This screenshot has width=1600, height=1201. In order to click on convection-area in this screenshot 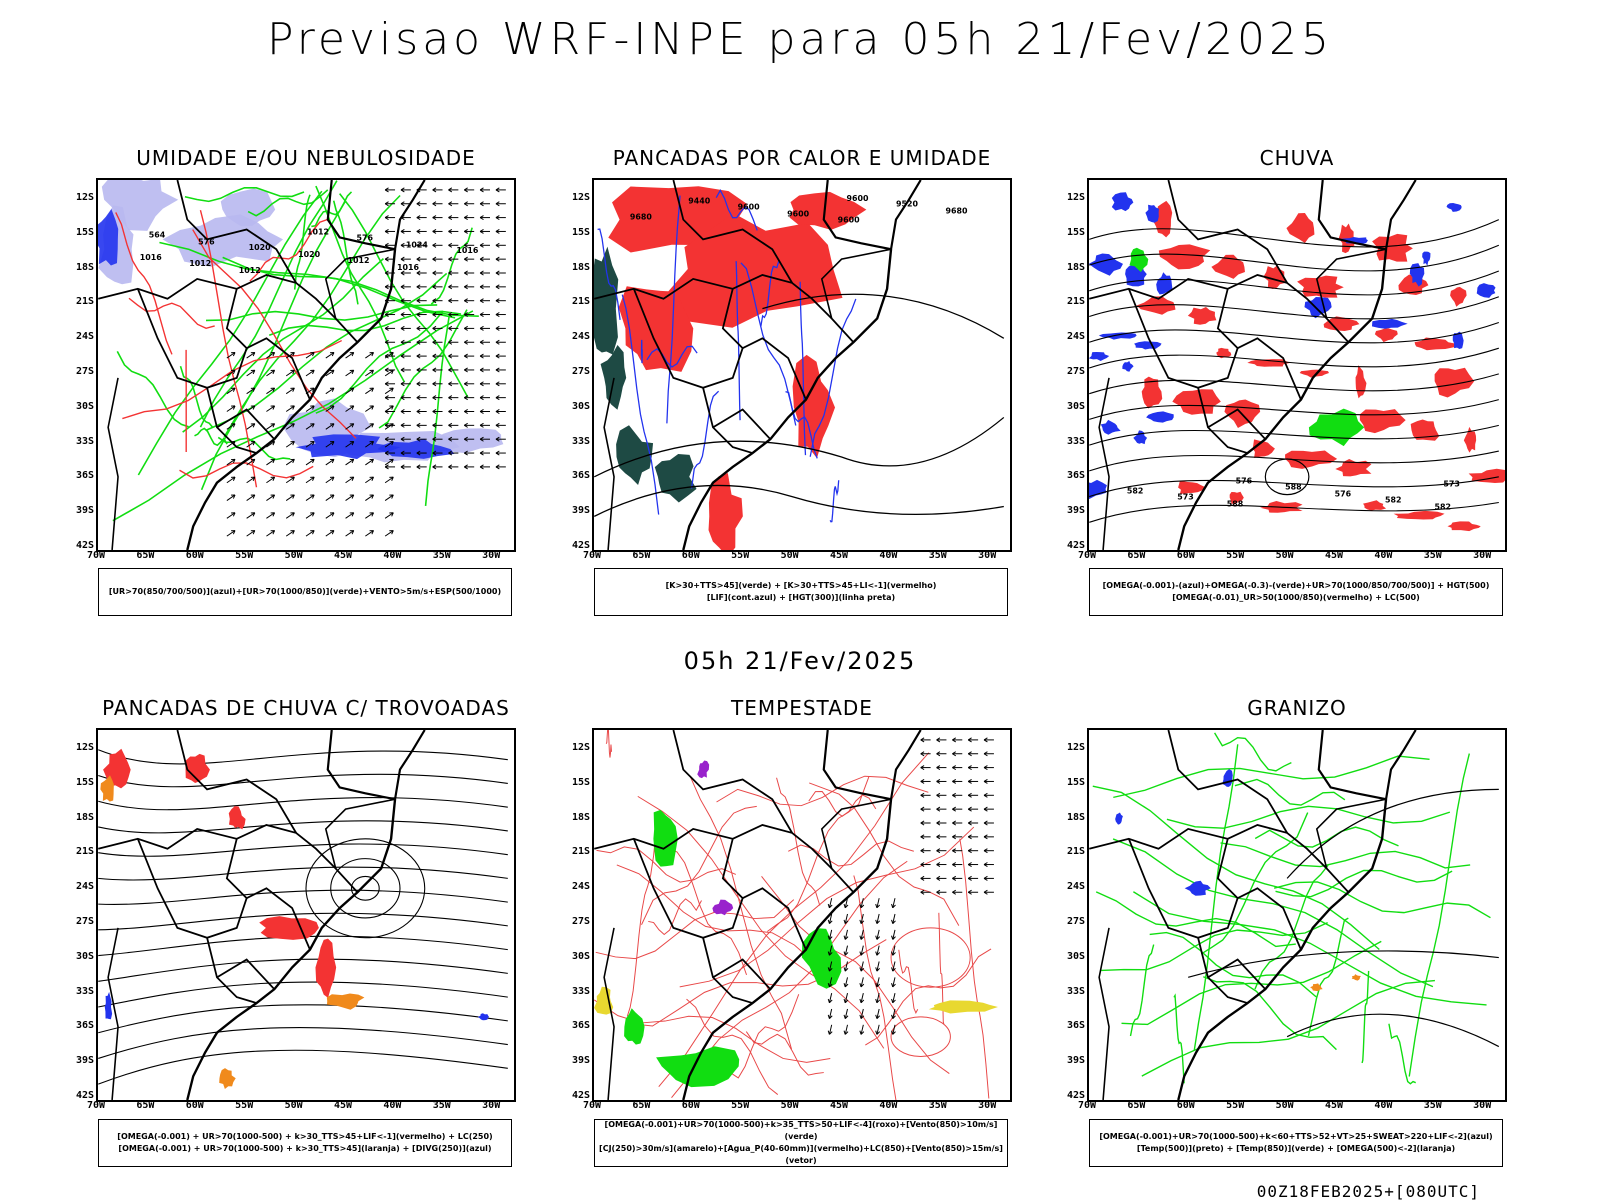, I will do `click(346, 1001)`.